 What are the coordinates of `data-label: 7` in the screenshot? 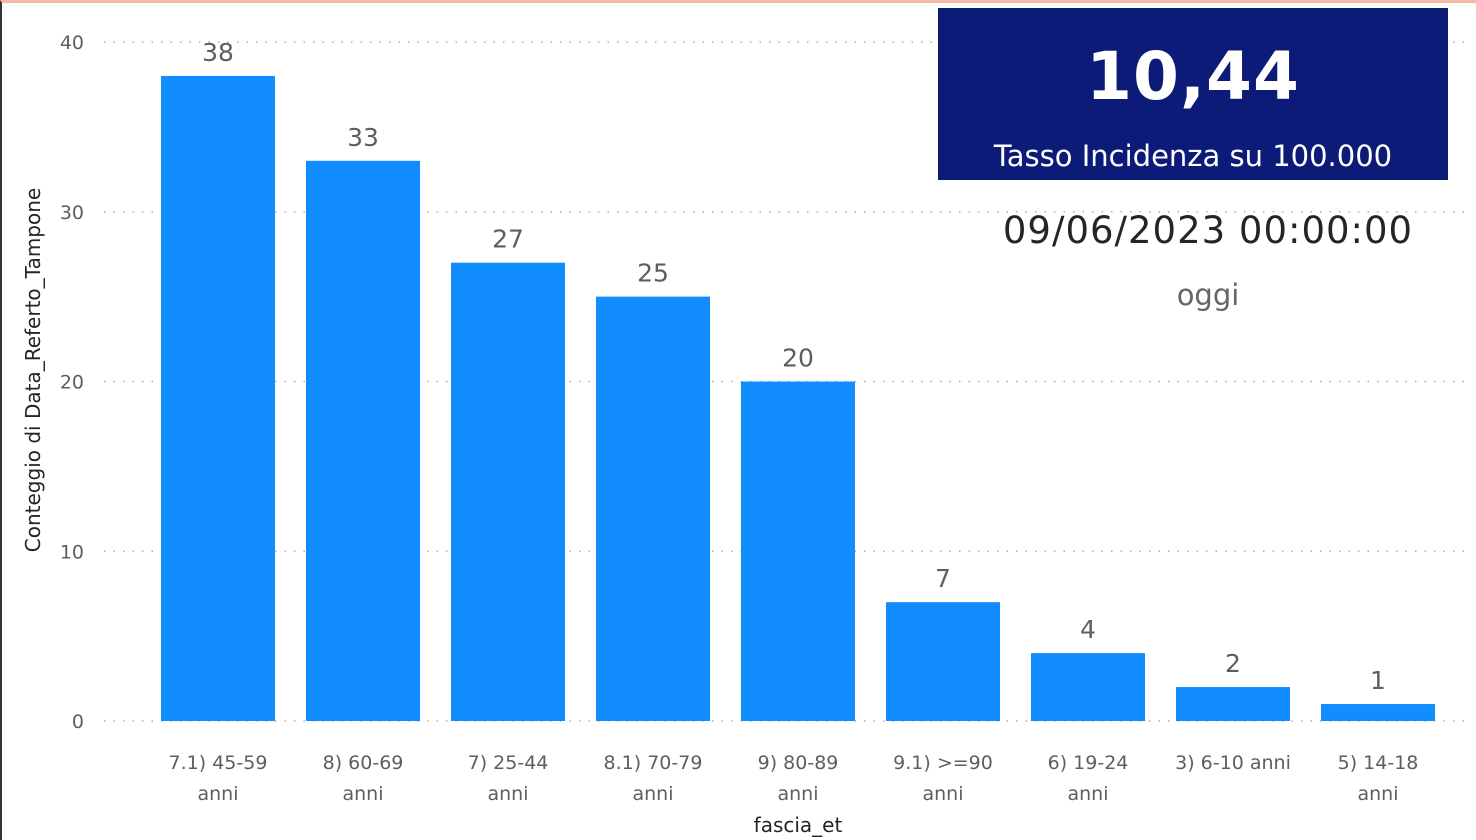 It's located at (943, 578).